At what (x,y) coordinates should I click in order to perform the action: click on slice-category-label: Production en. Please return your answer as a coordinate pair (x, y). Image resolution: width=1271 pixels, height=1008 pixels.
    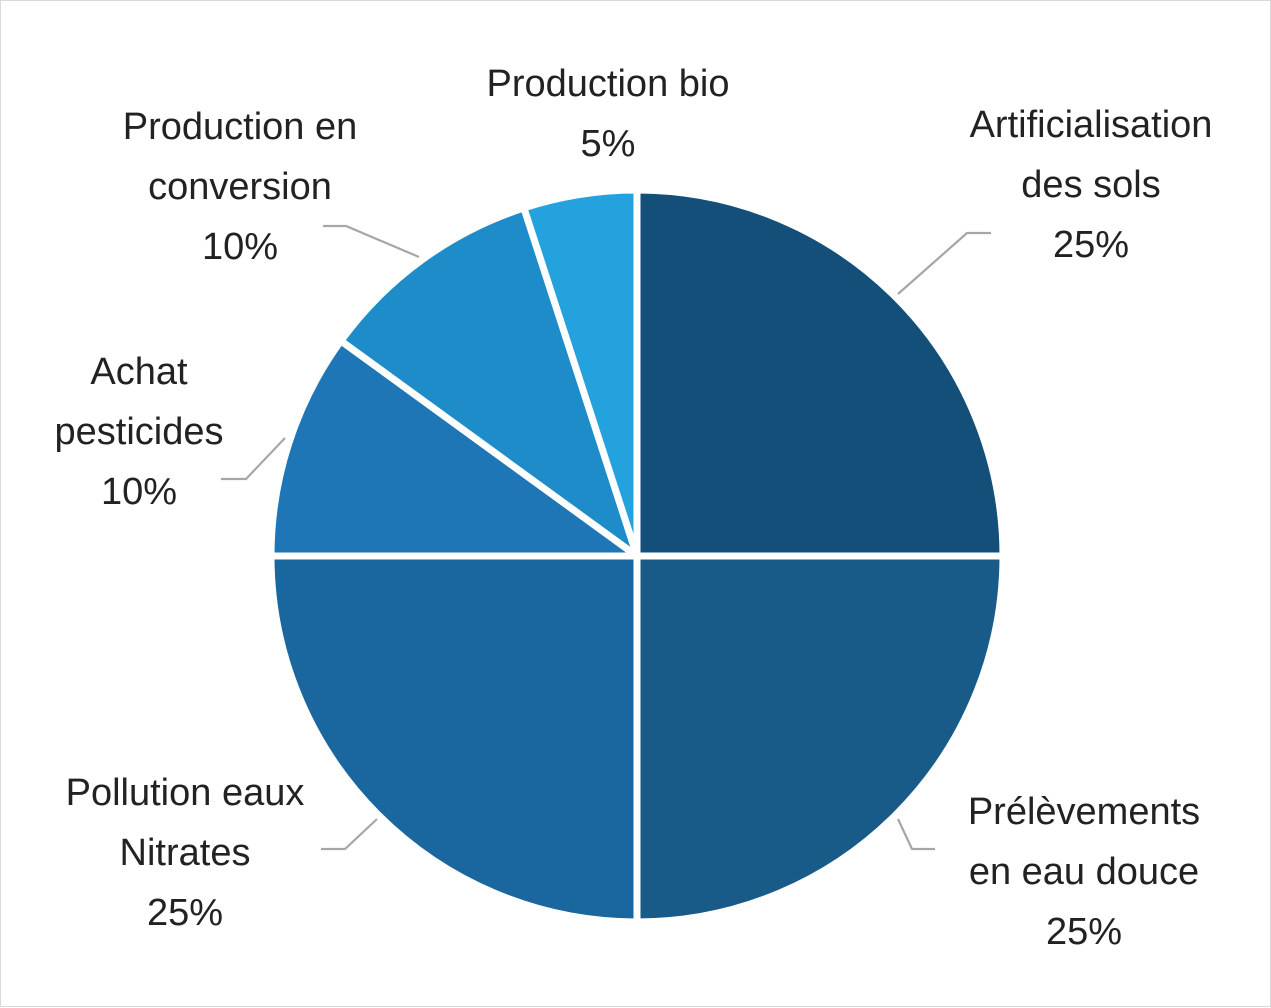
    Looking at the image, I should click on (240, 127).